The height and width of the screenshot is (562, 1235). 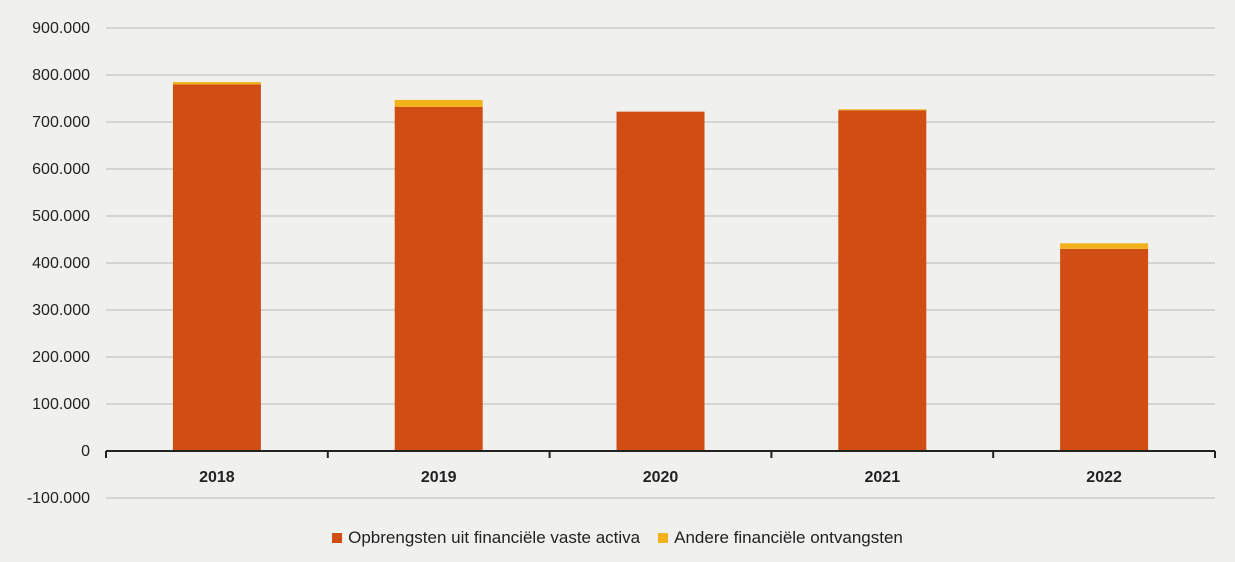 I want to click on x-category-label: 2022, so click(x=1104, y=477).